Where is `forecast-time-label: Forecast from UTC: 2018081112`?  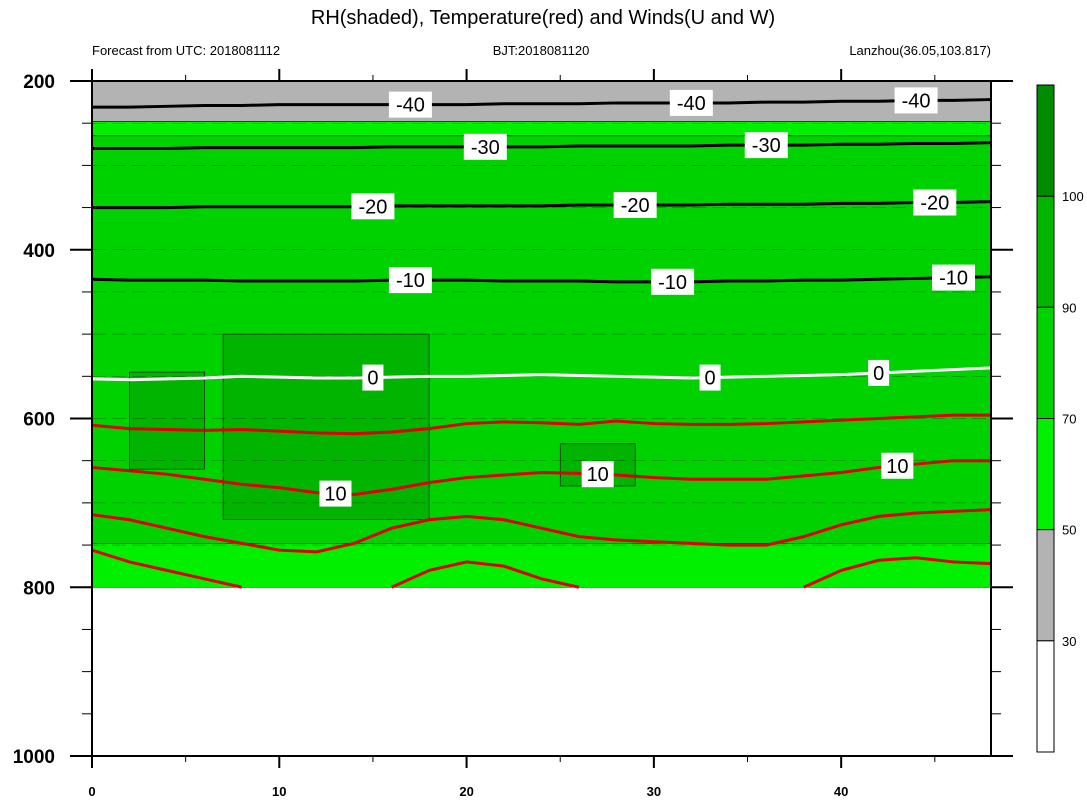 forecast-time-label: Forecast from UTC: 2018081112 is located at coordinates (186, 50).